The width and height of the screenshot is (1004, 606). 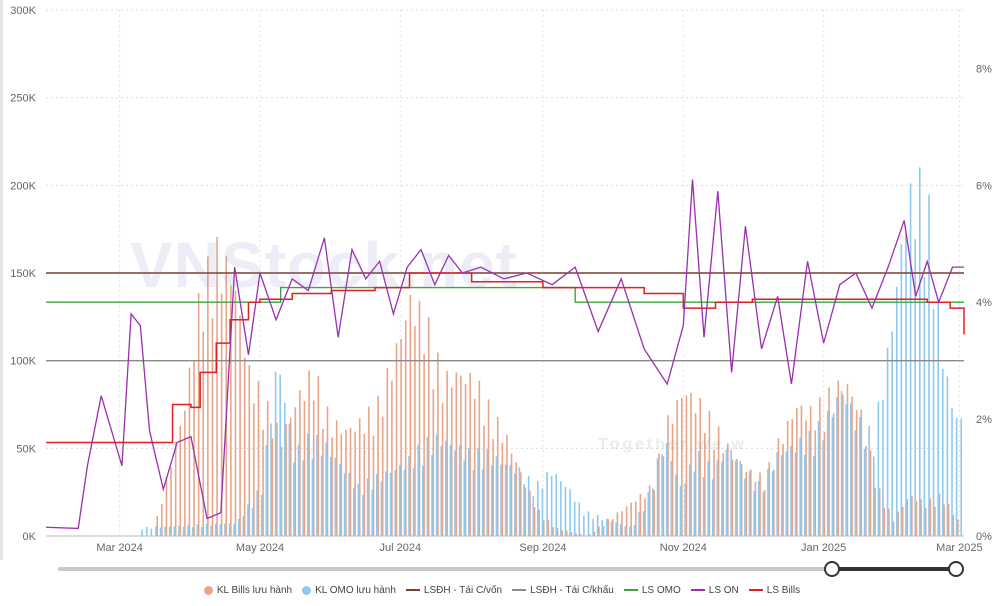 What do you see at coordinates (542, 548) in the screenshot?
I see `x-tick-label: Sep 2024` at bounding box center [542, 548].